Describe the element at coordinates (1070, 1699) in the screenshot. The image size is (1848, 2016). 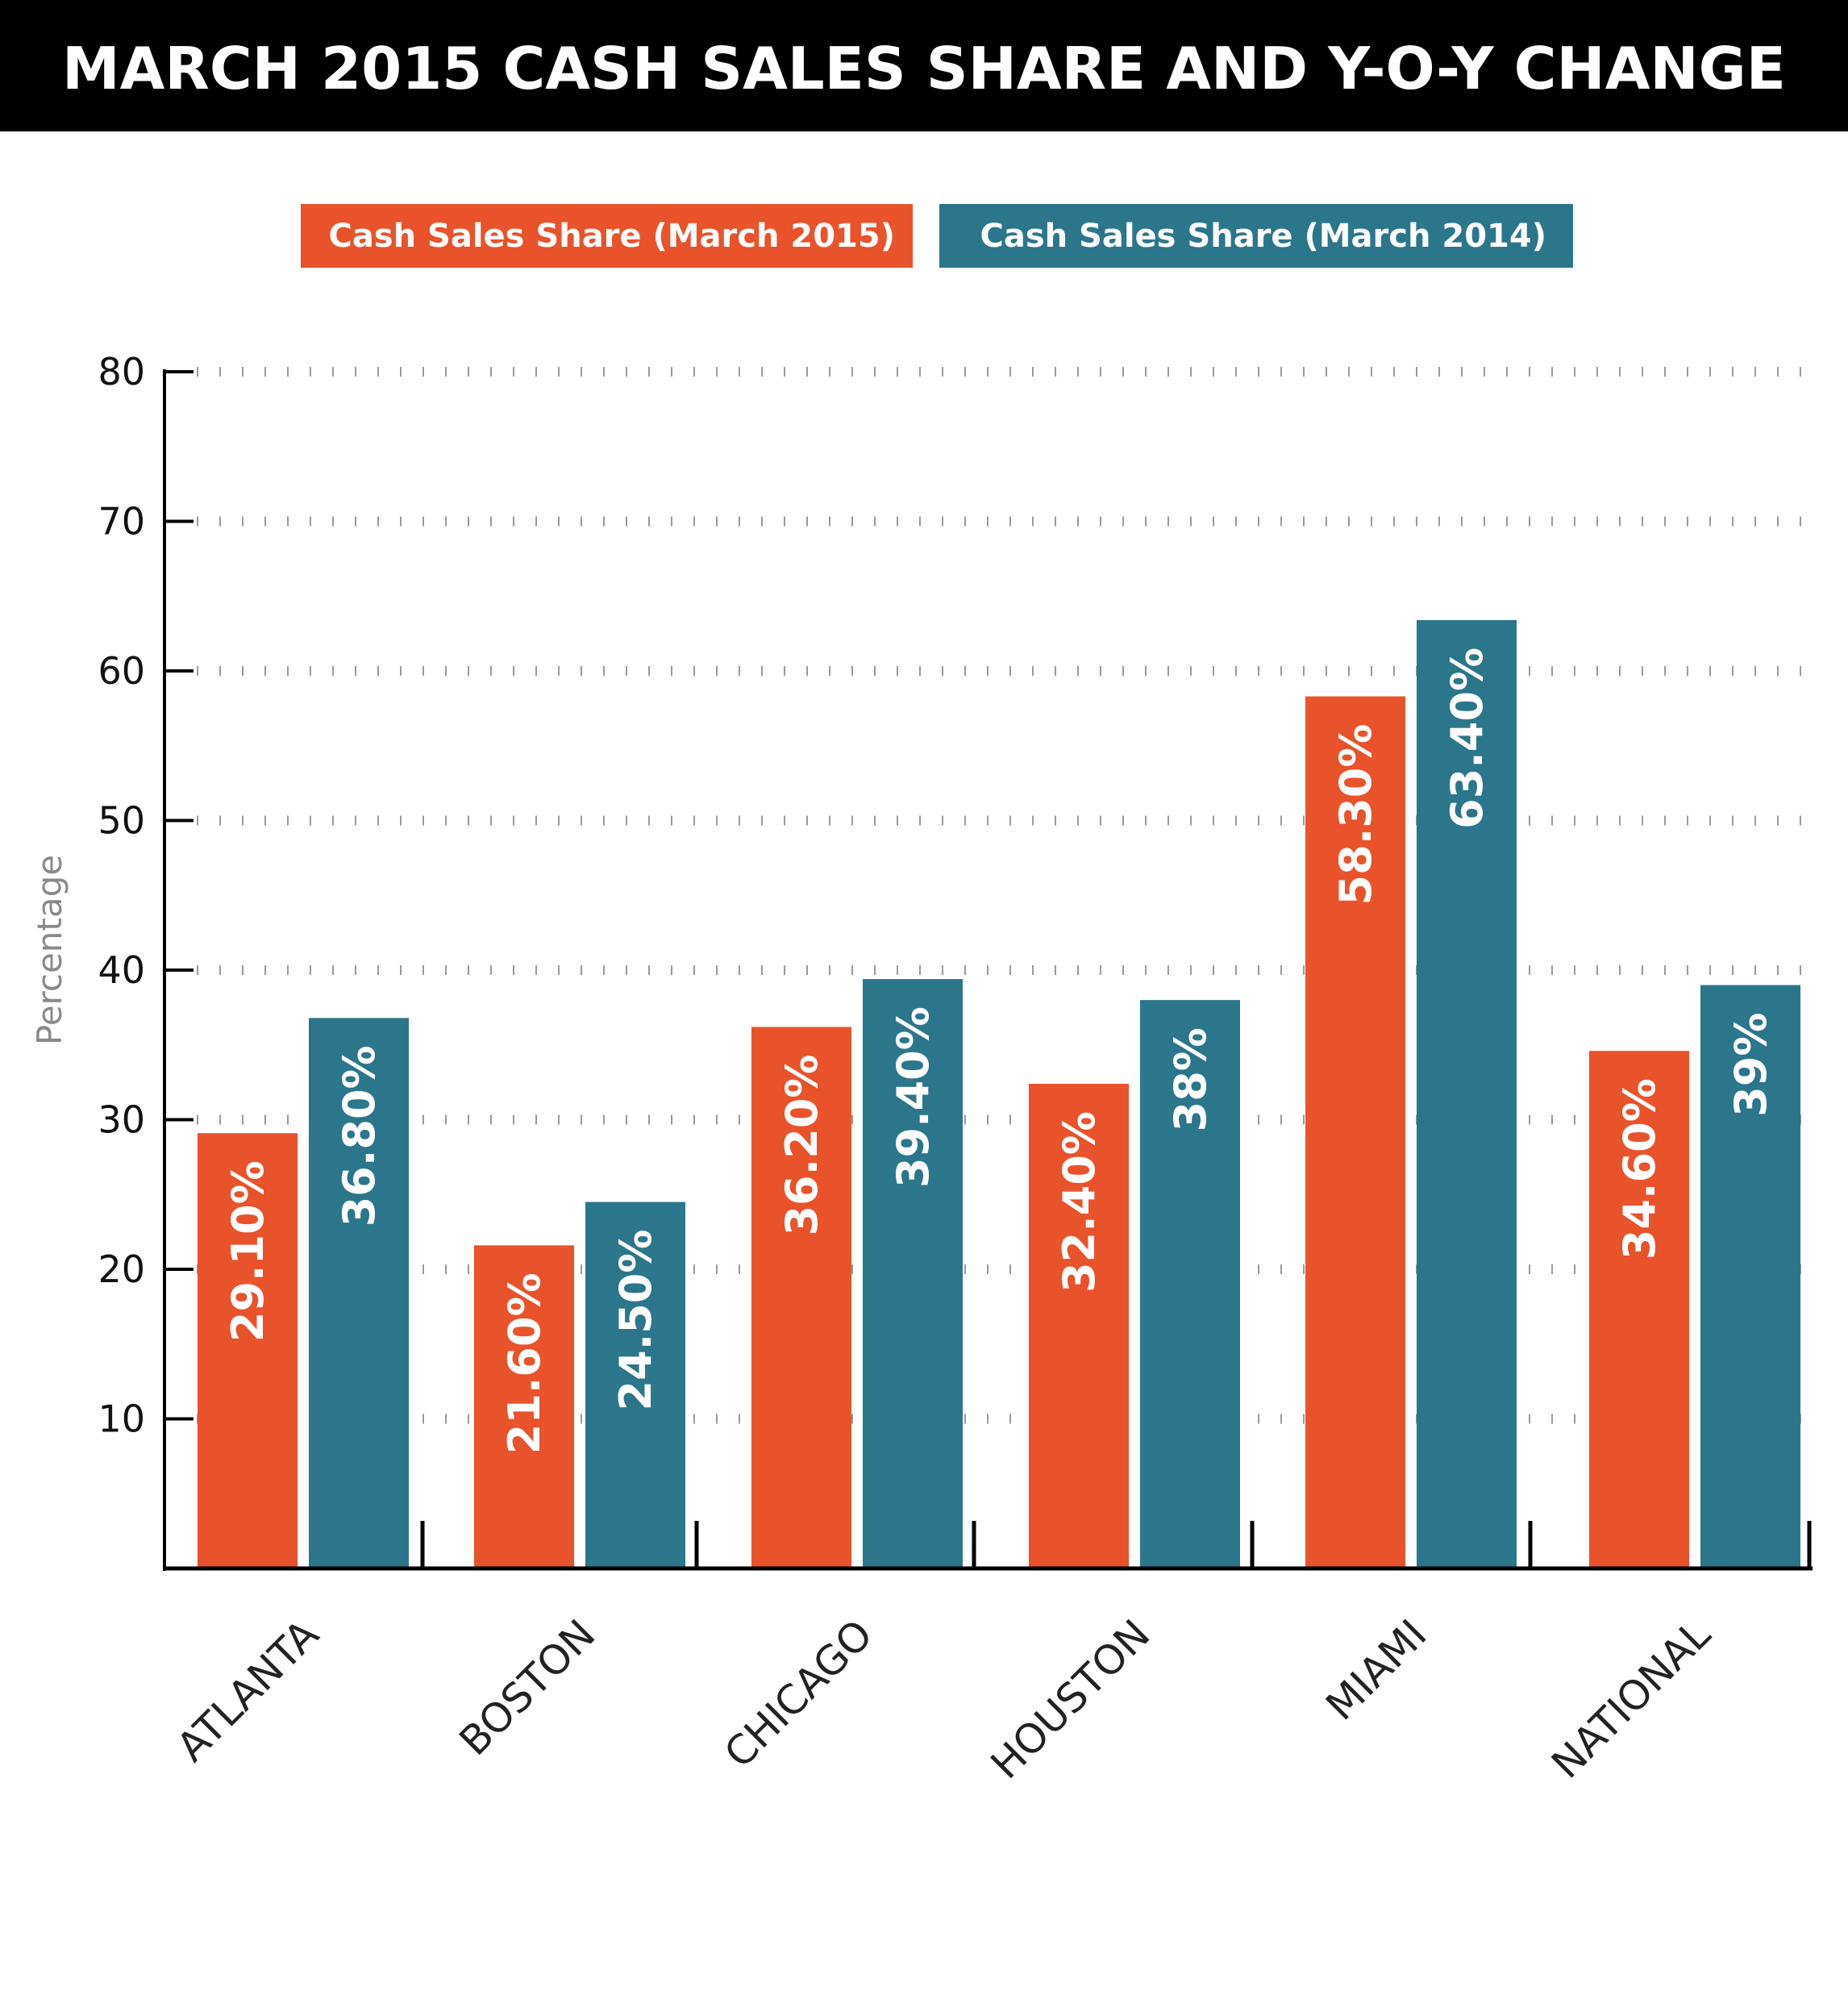
I see `x-tick-label: HOUSTON` at that location.